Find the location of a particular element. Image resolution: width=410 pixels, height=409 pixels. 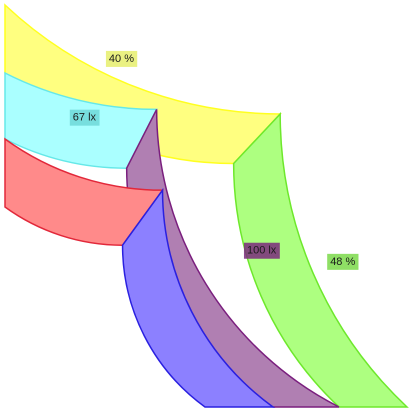

ring-2-value-label-2-background is located at coordinates (84, 117).